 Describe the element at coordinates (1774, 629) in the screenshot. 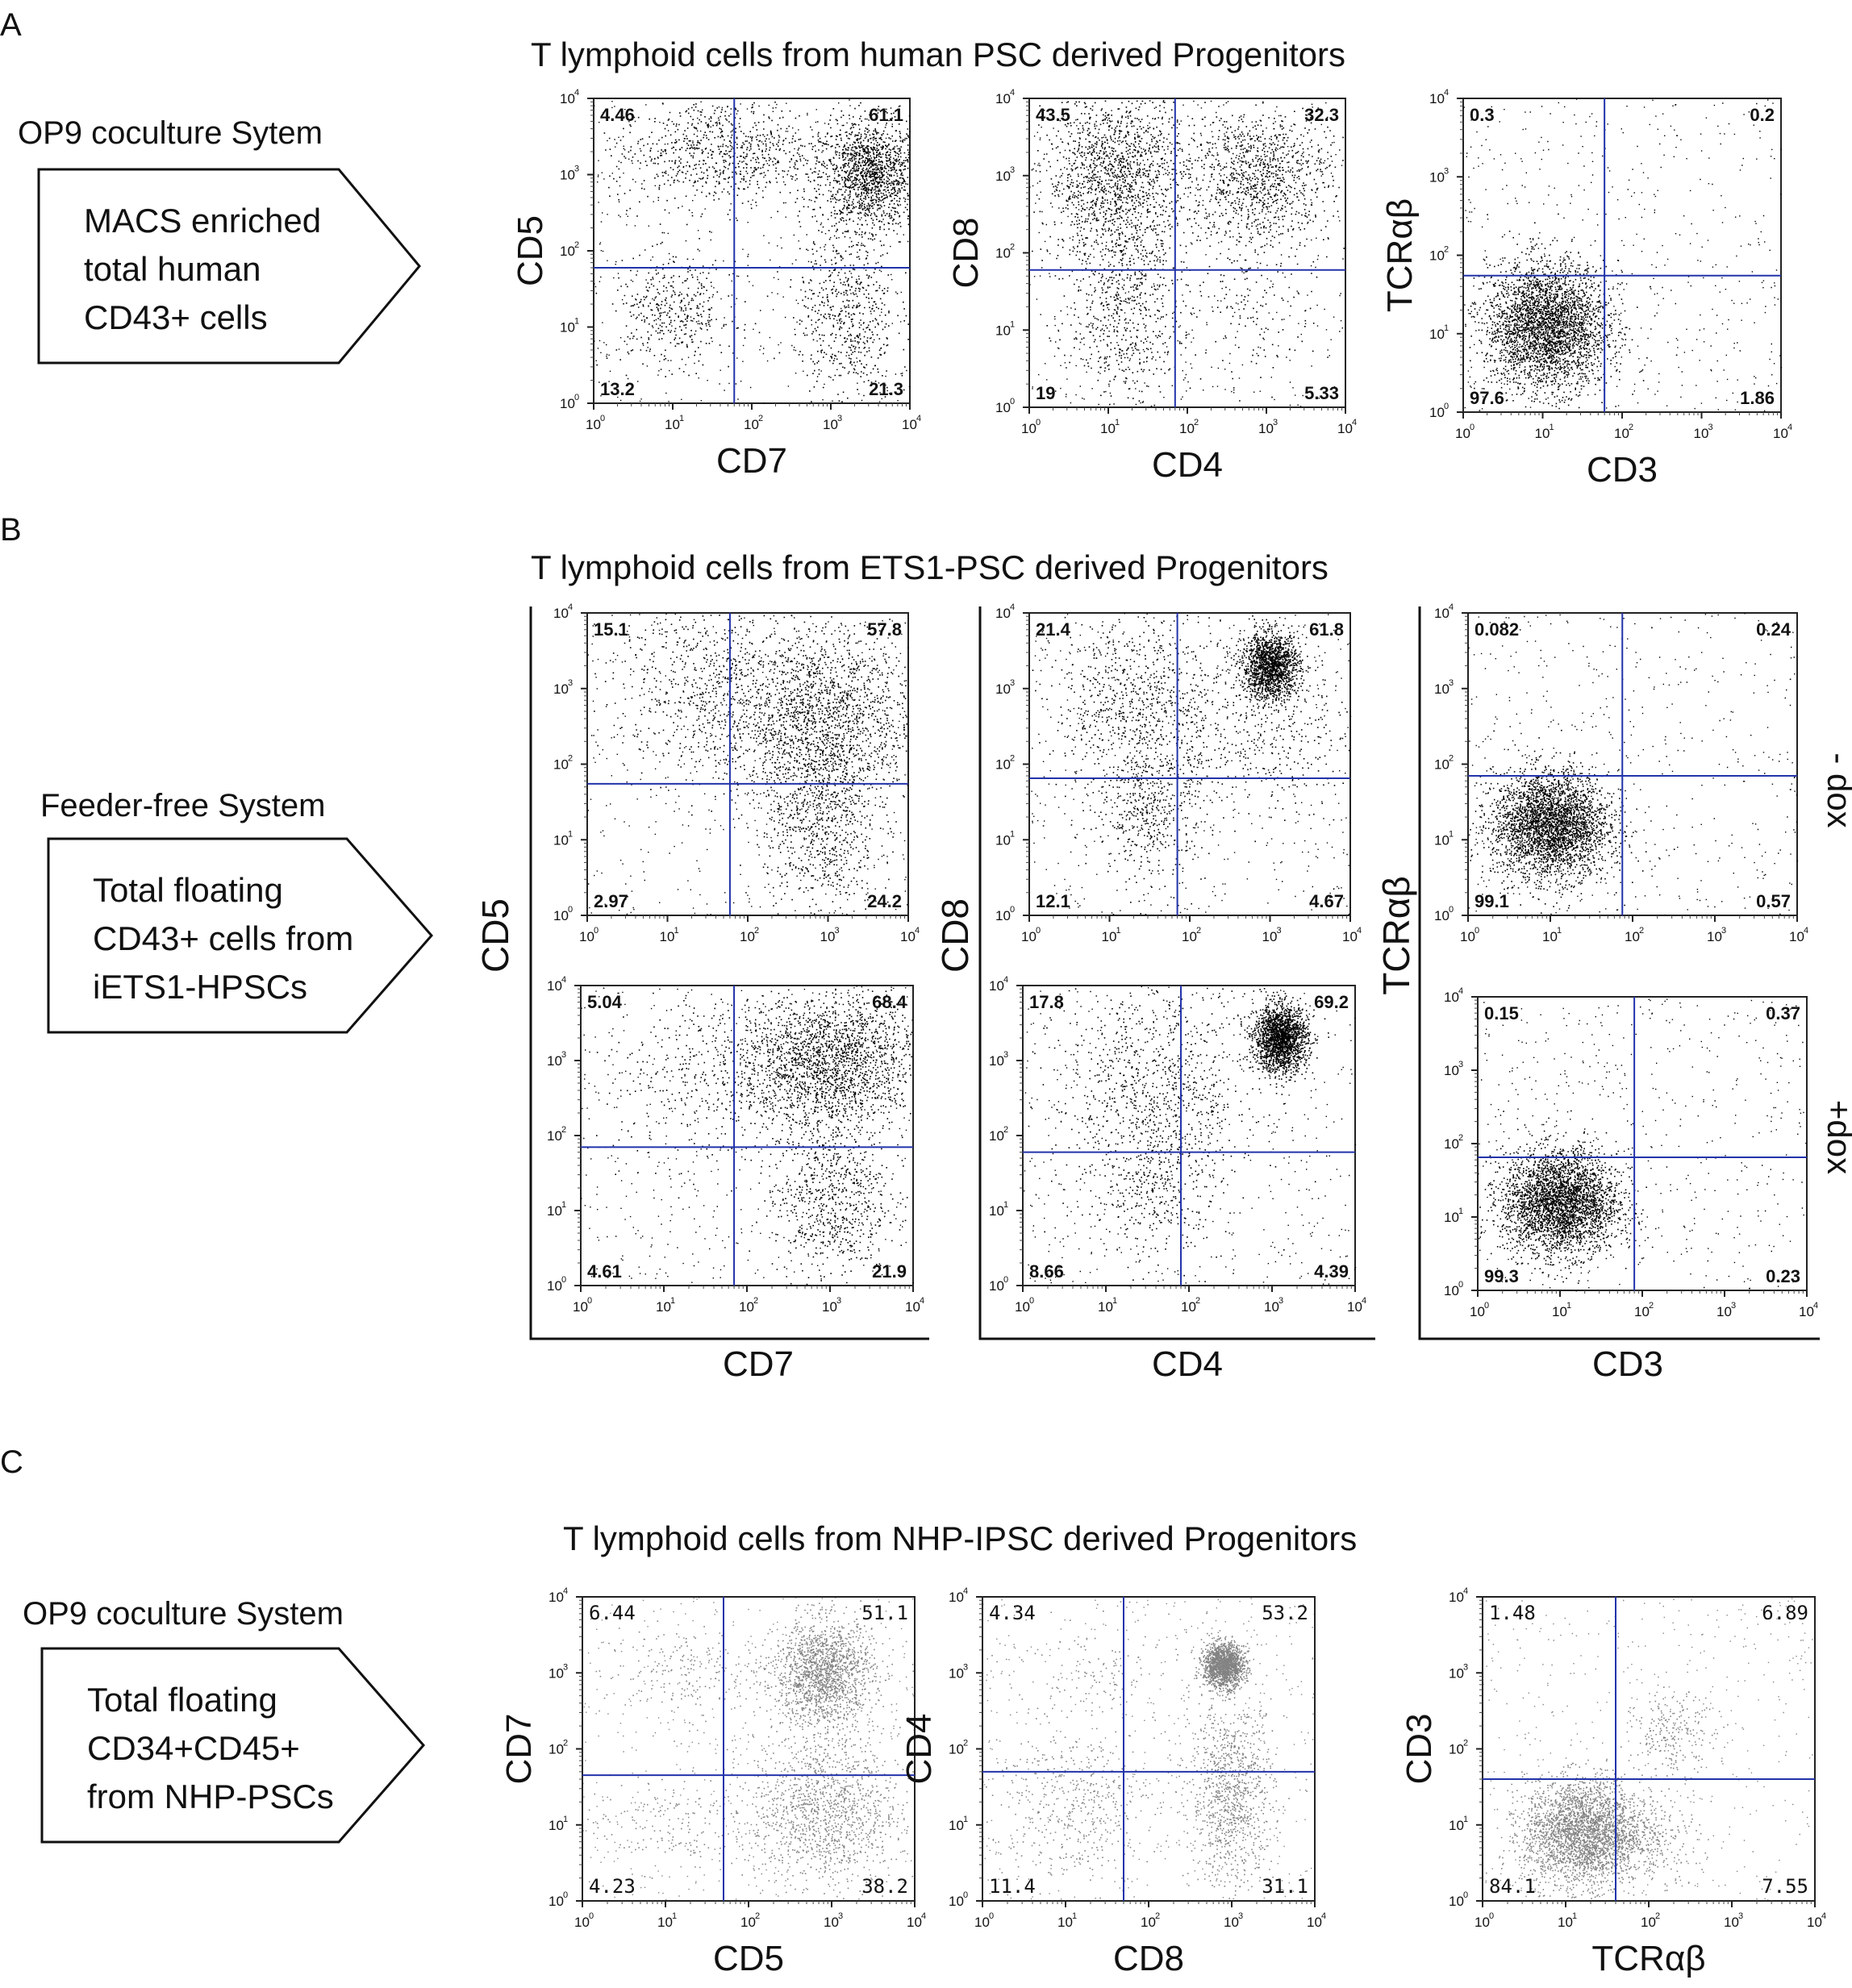

I see `quadrant-upper-right: 0.24` at that location.